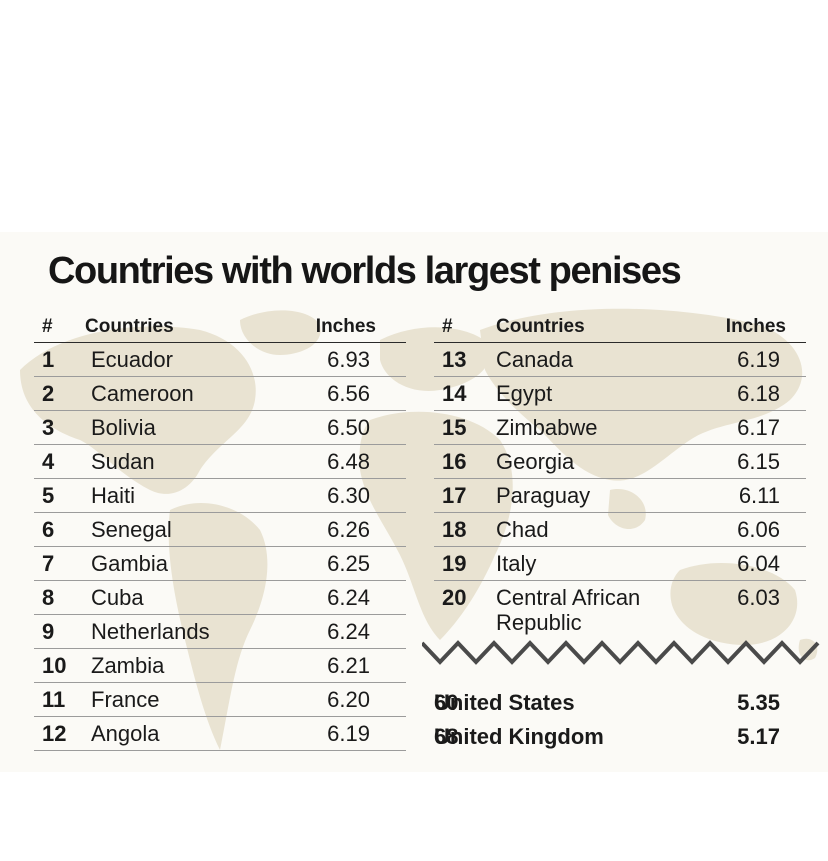 This screenshot has width=828, height=861. What do you see at coordinates (758, 461) in the screenshot?
I see `inches-cell: 6.15` at bounding box center [758, 461].